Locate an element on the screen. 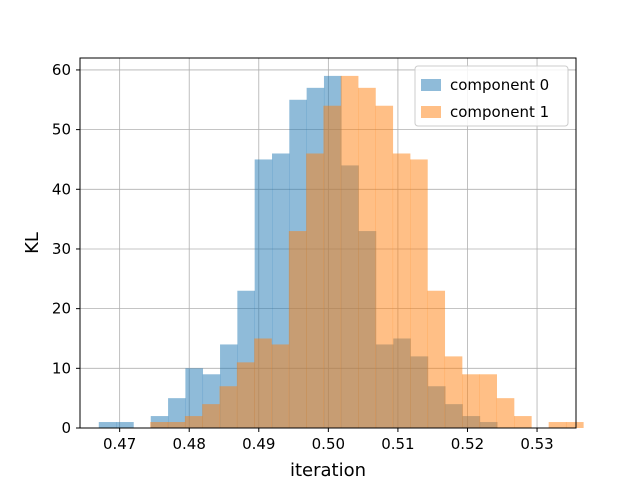  x-tick-label: 0.51 is located at coordinates (397, 444).